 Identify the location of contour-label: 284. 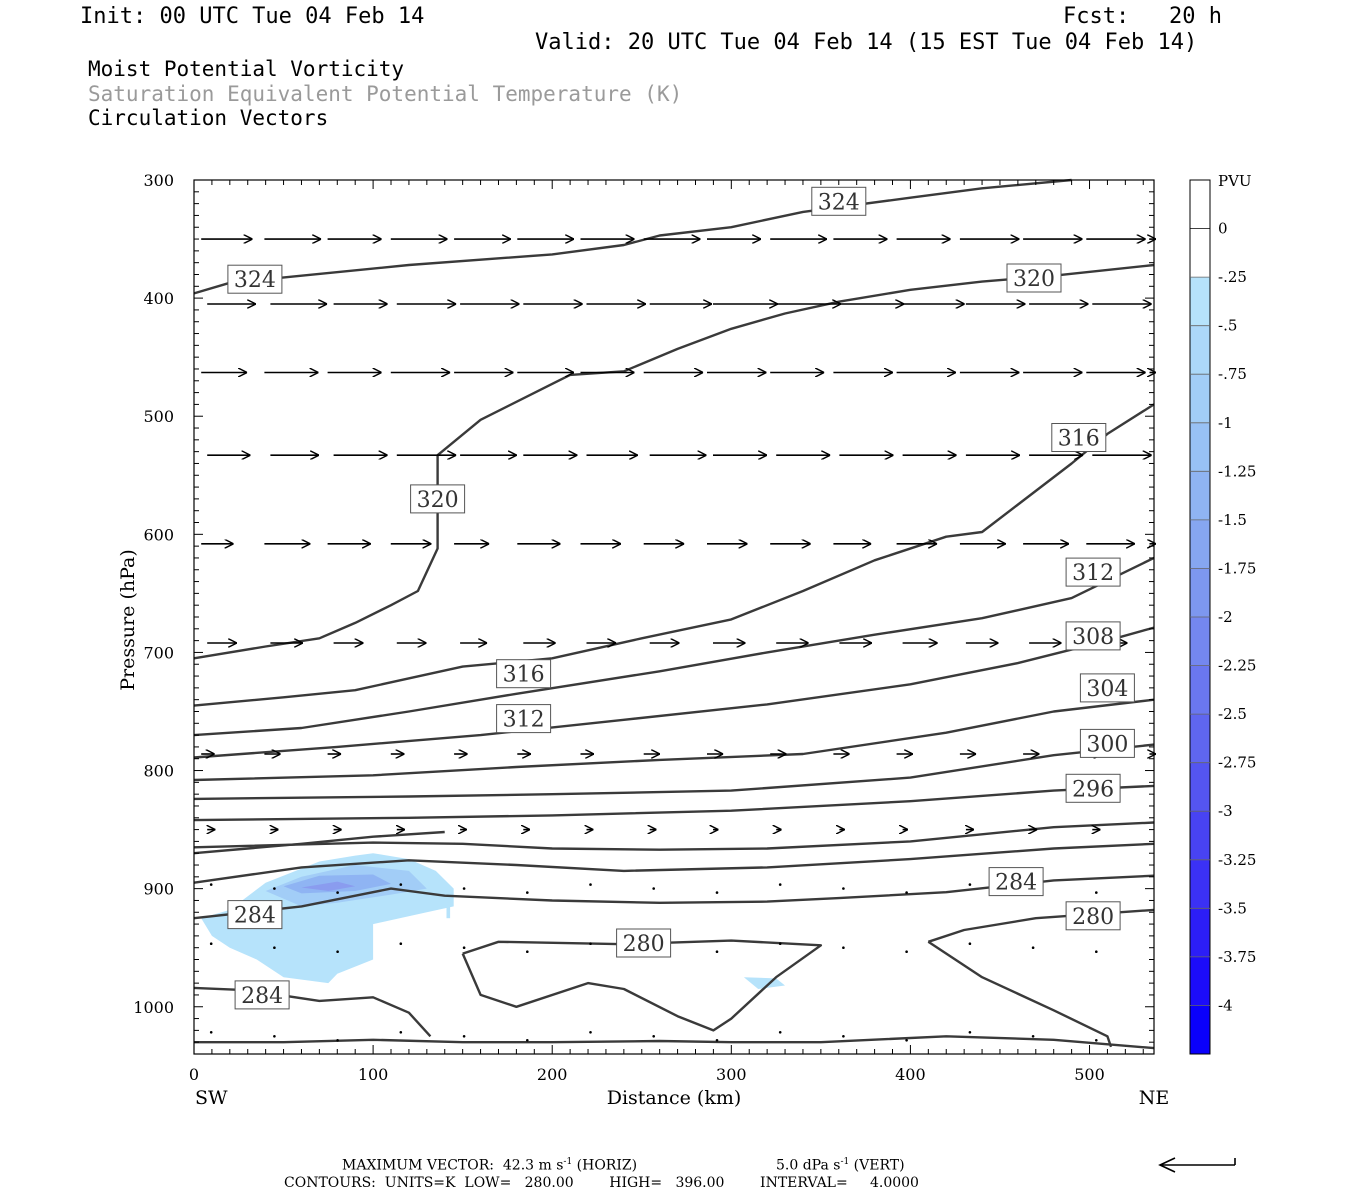
(1016, 883).